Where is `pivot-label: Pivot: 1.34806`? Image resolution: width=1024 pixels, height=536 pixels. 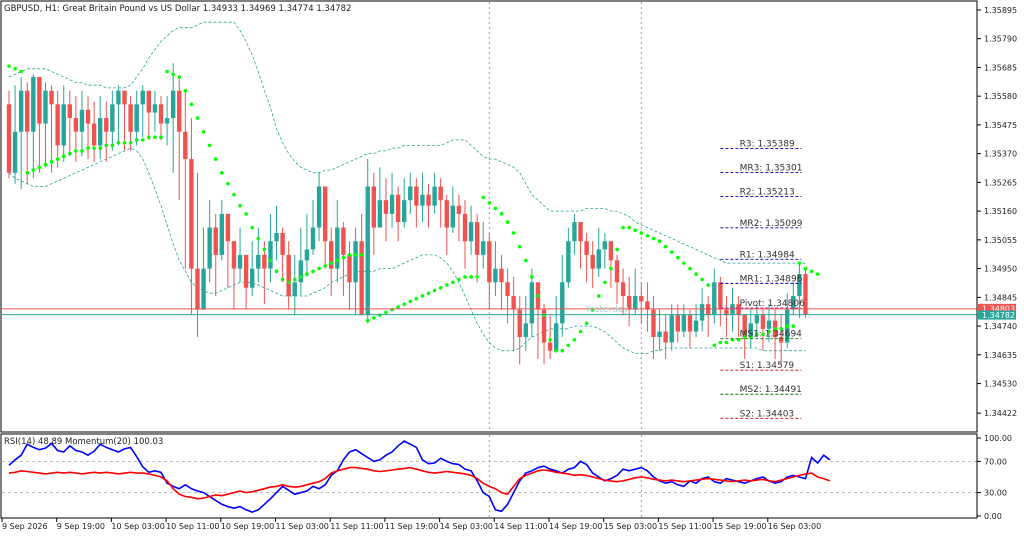 pivot-label: Pivot: 1.34806 is located at coordinates (772, 304).